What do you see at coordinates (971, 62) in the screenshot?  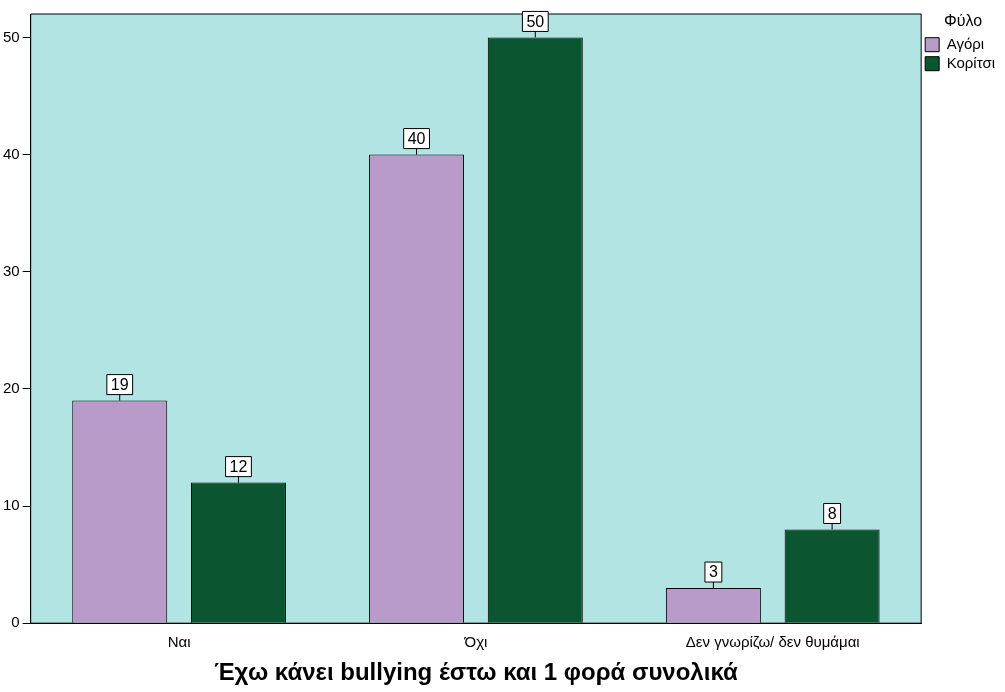 I see `legend-label: Κορίτσι` at bounding box center [971, 62].